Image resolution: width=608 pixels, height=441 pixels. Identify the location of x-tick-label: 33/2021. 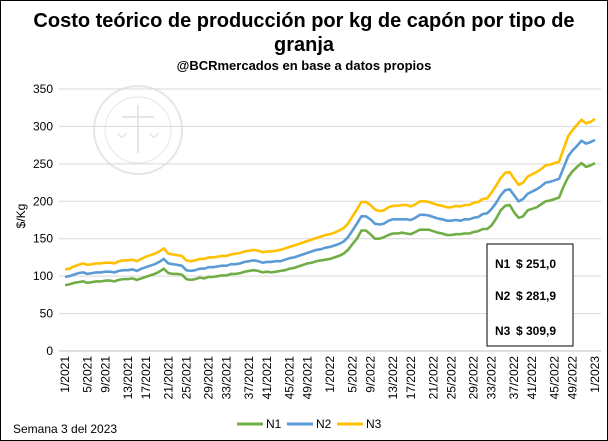
(227, 378).